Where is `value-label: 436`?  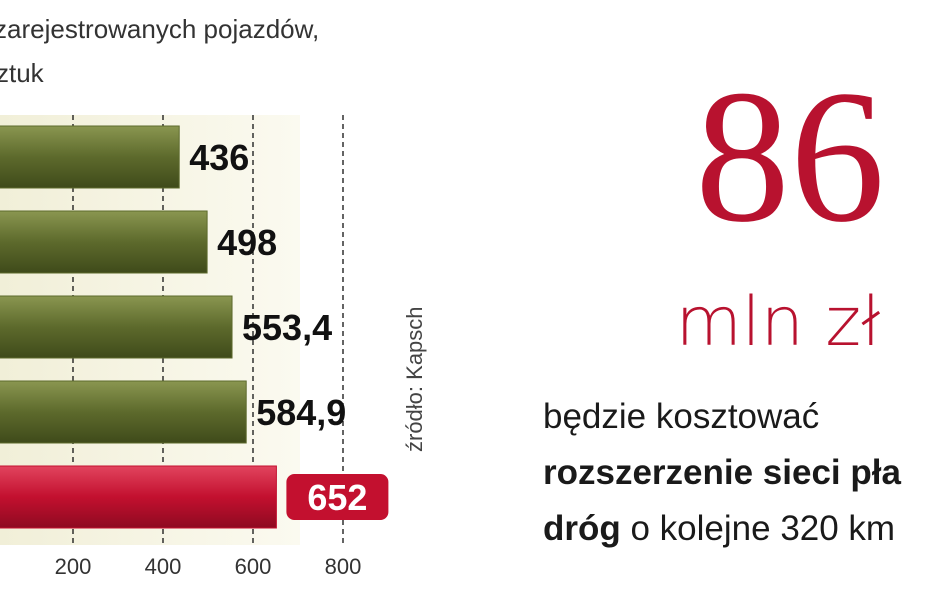
value-label: 436 is located at coordinates (219, 157).